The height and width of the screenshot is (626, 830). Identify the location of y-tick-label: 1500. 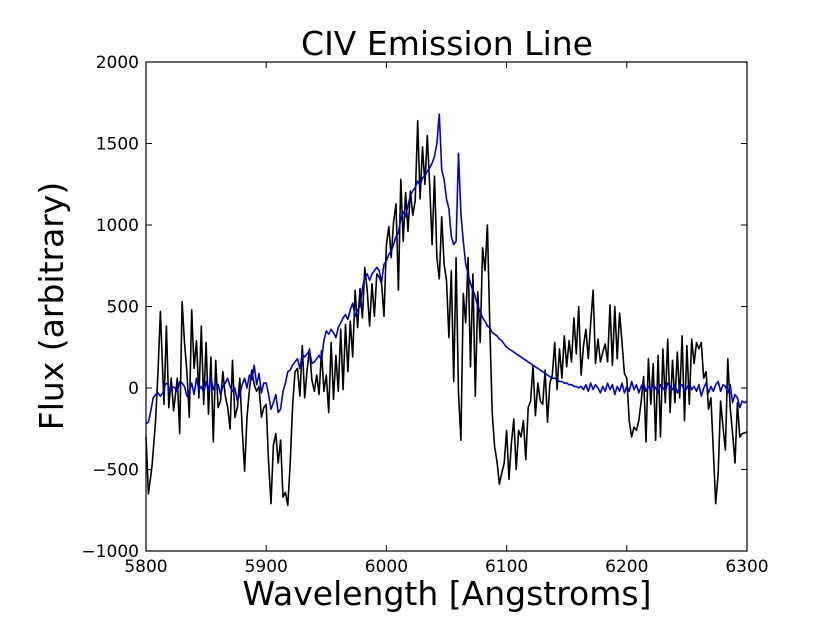
(117, 145).